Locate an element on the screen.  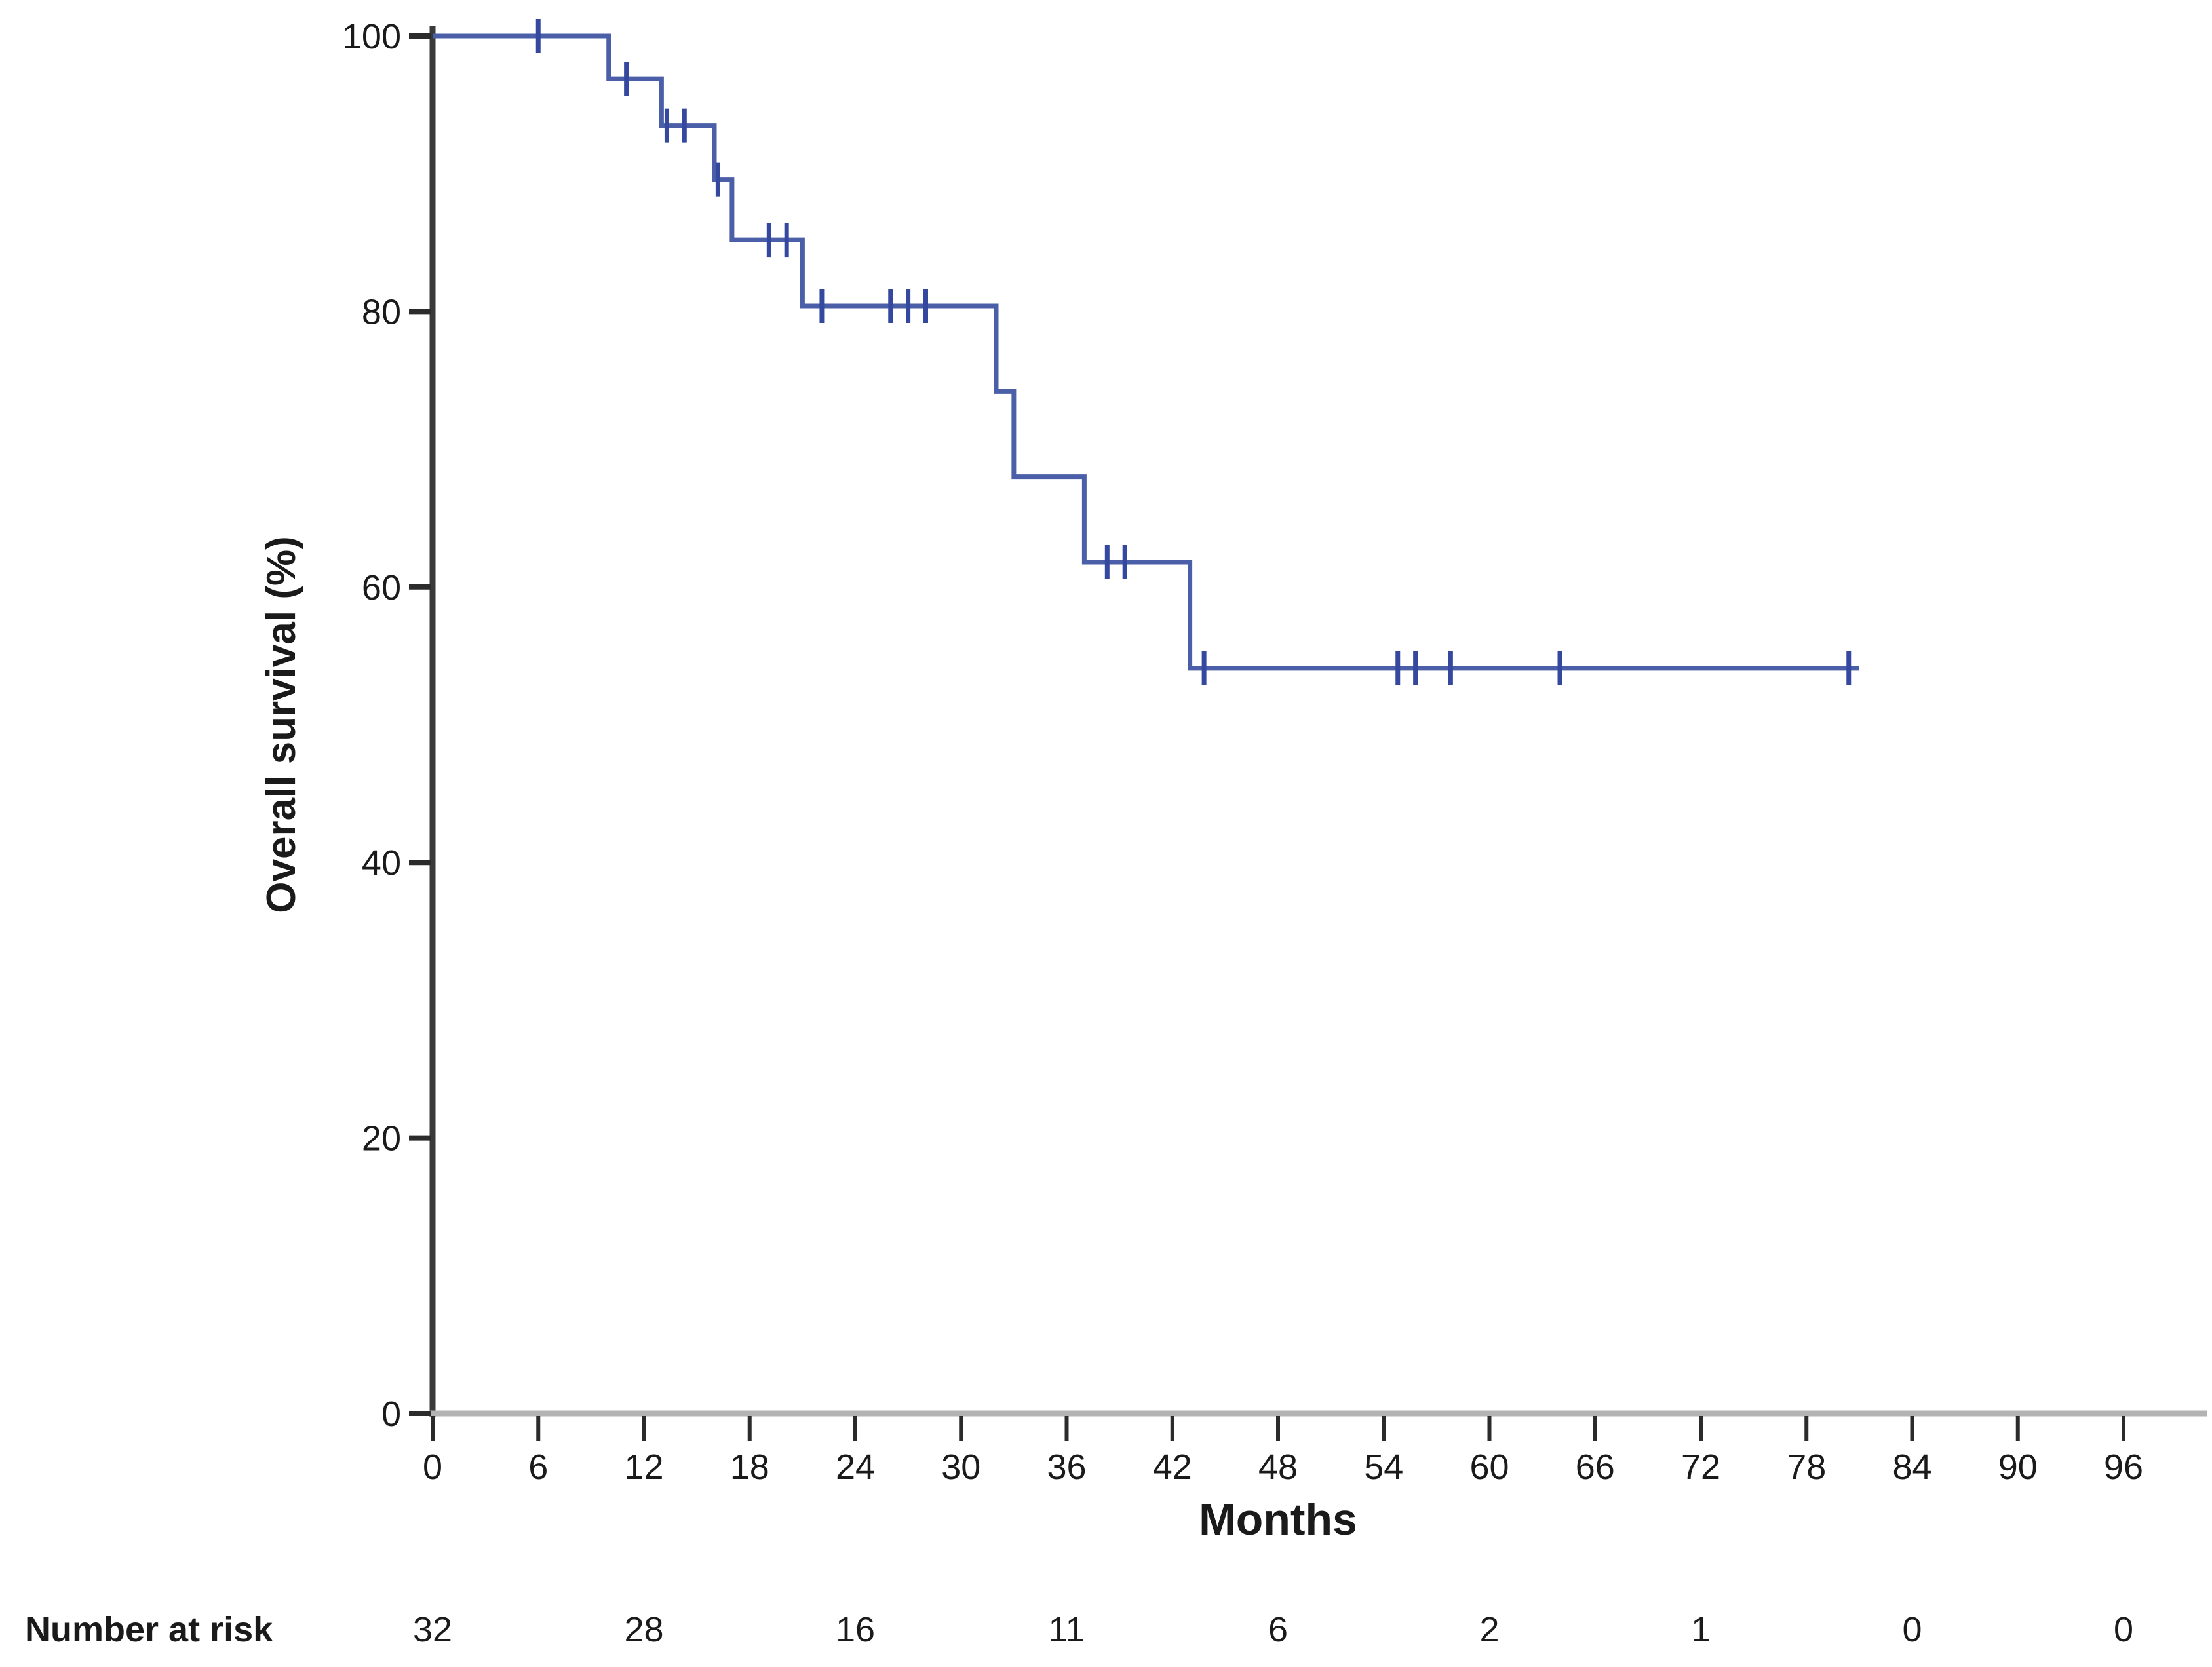
number-at-risk-row: Number at risk 32 28 16 11 6 2 1 0 0 is located at coordinates (1079, 1629).